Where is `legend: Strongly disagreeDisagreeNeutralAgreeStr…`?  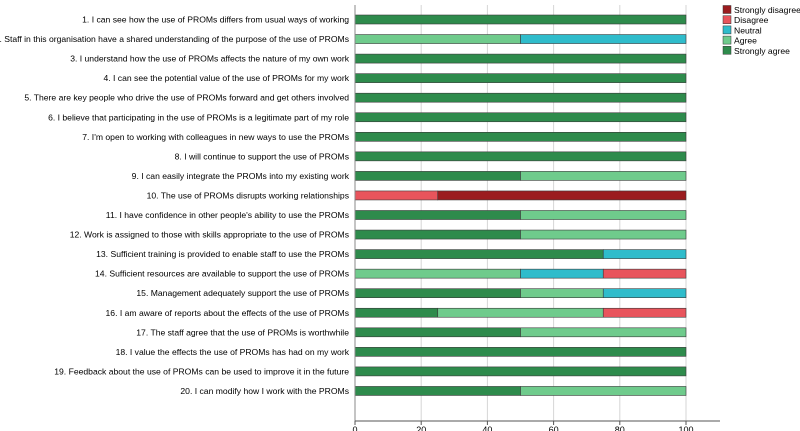
legend: Strongly disagreeDisagreeNeutralAgreeStr… is located at coordinates (761, 30).